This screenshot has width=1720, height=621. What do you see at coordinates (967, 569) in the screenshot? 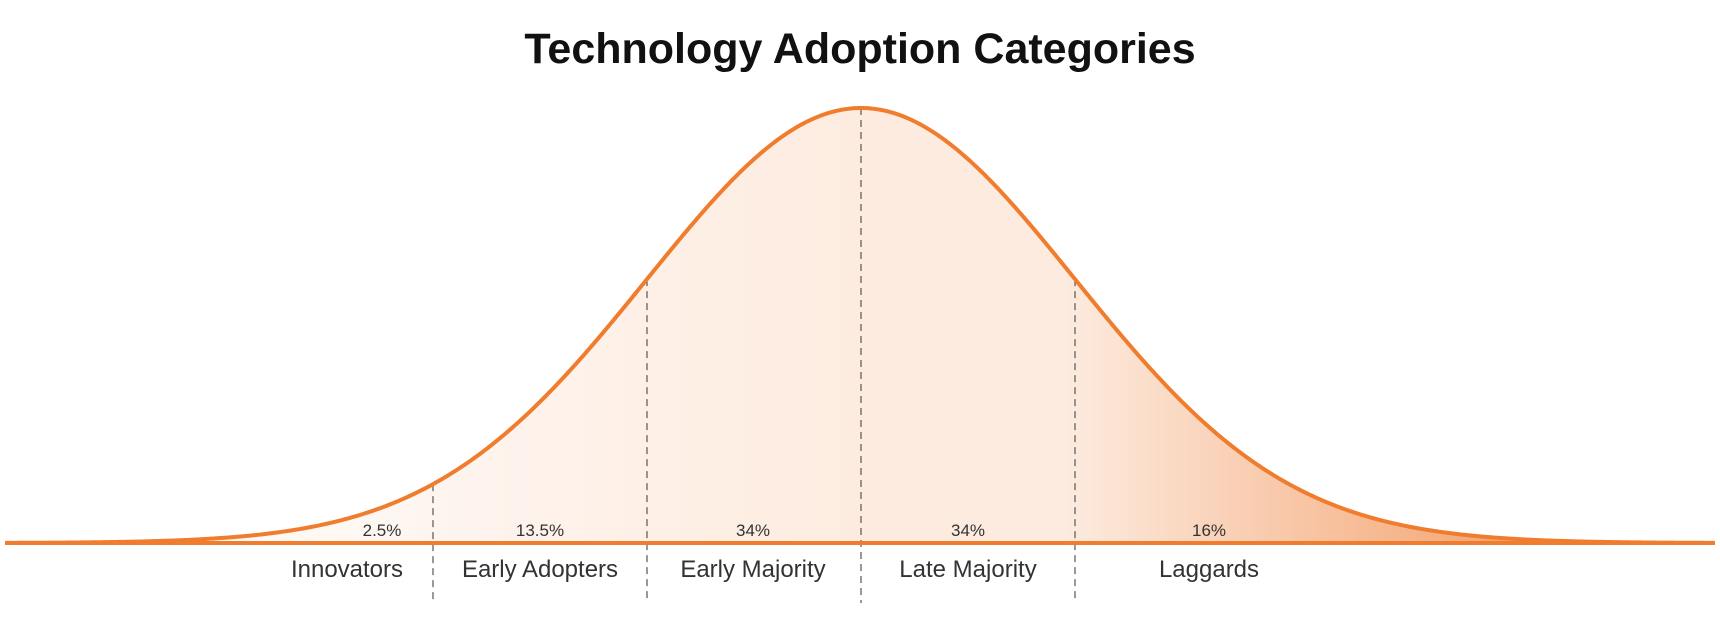
I see `category-label: Late Majority` at bounding box center [967, 569].